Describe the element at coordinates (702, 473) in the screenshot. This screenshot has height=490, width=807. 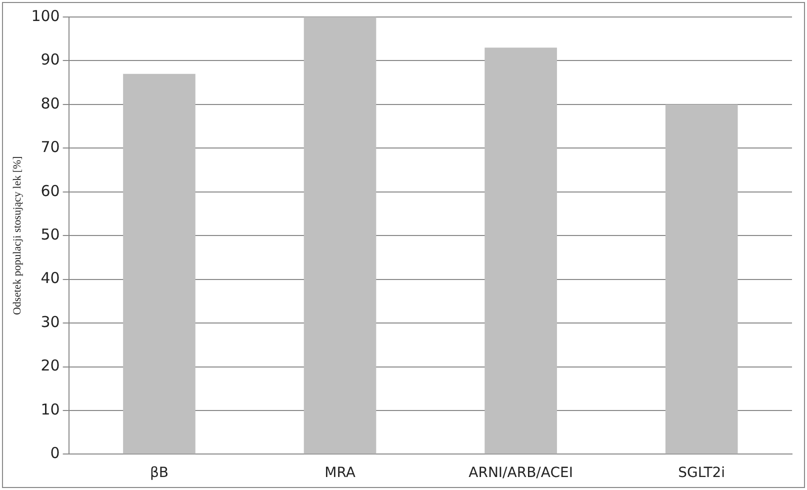
I see `x-tick-label: SGLT2i` at that location.